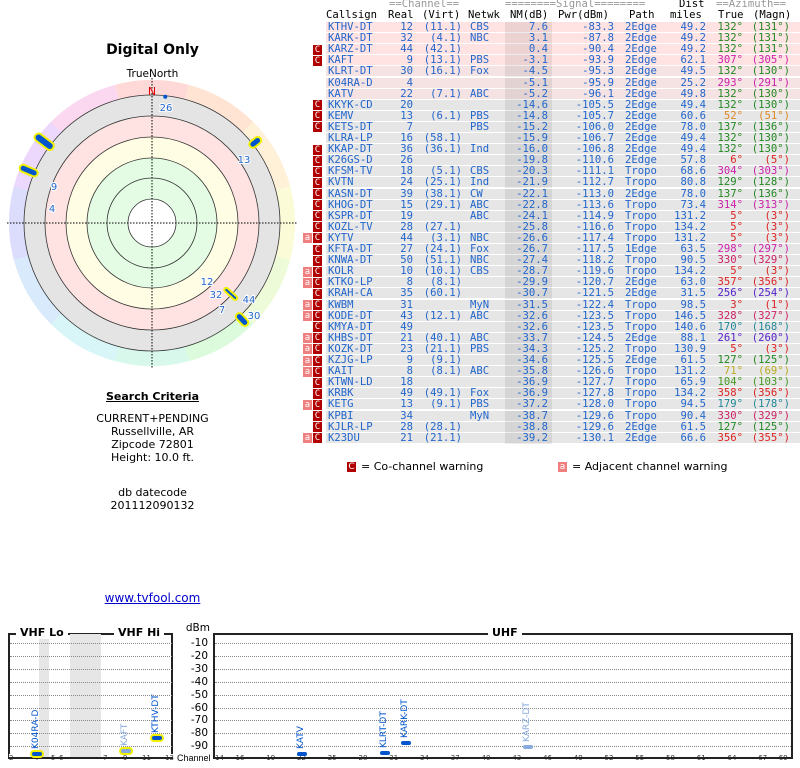 Image resolution: width=800 pixels, height=768 pixels. Describe the element at coordinates (563, 304) in the screenshot. I see `table-row: KWBM 31 MyN -31.5 -122.4 Tropo 98.5 3° (1°)` at that location.